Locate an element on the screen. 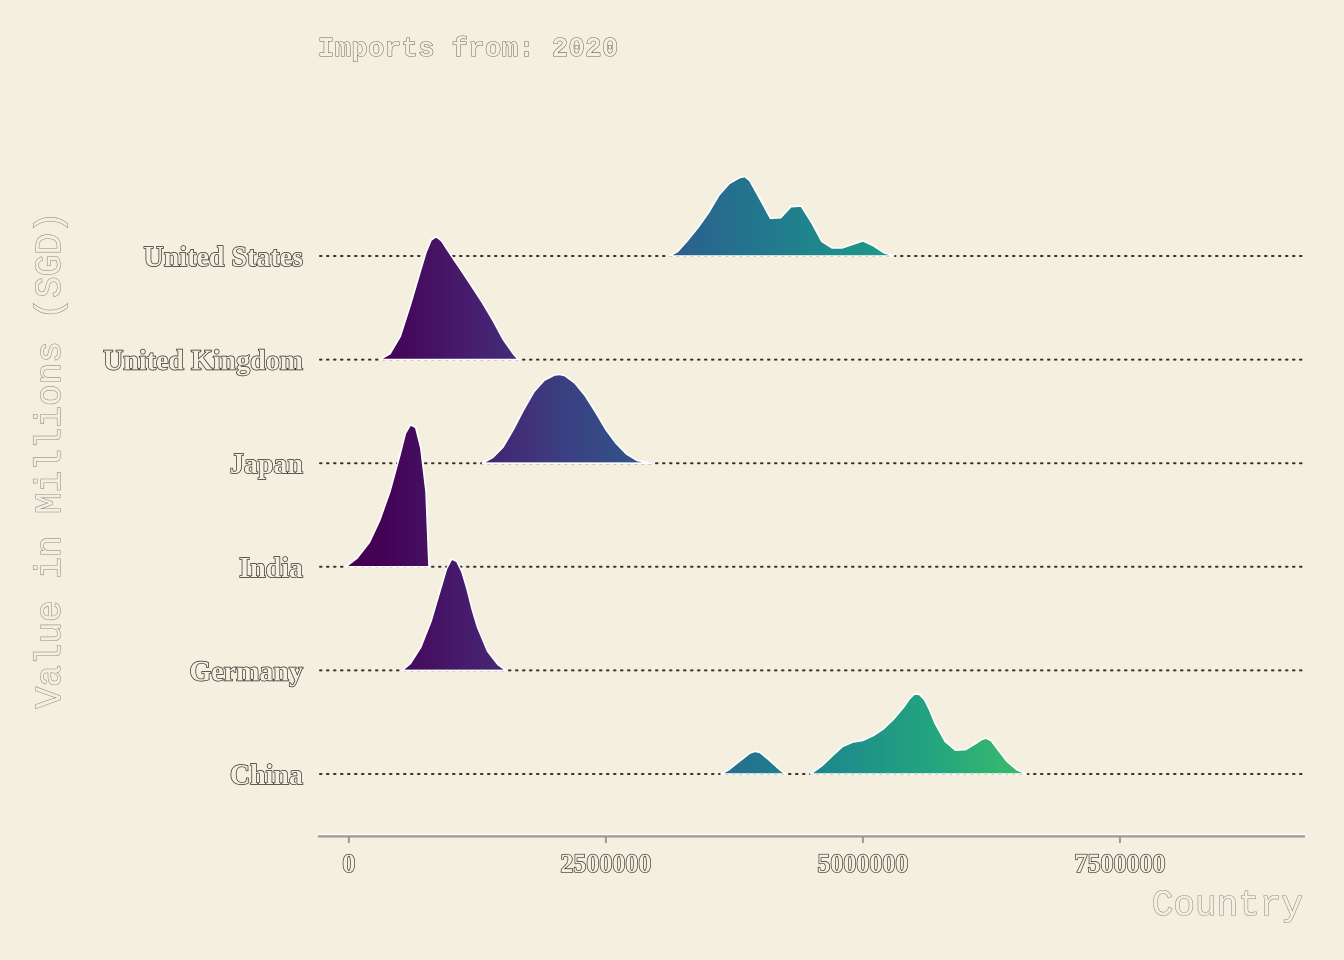 The image size is (1344, 960). x-tick-label: 0 is located at coordinates (348, 863).